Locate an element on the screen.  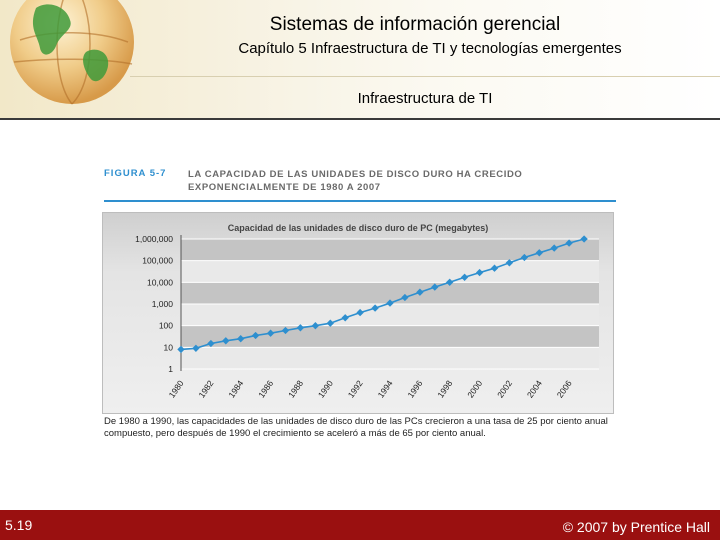
section-title: Infraestructura de TI is located at coordinates (425, 98).